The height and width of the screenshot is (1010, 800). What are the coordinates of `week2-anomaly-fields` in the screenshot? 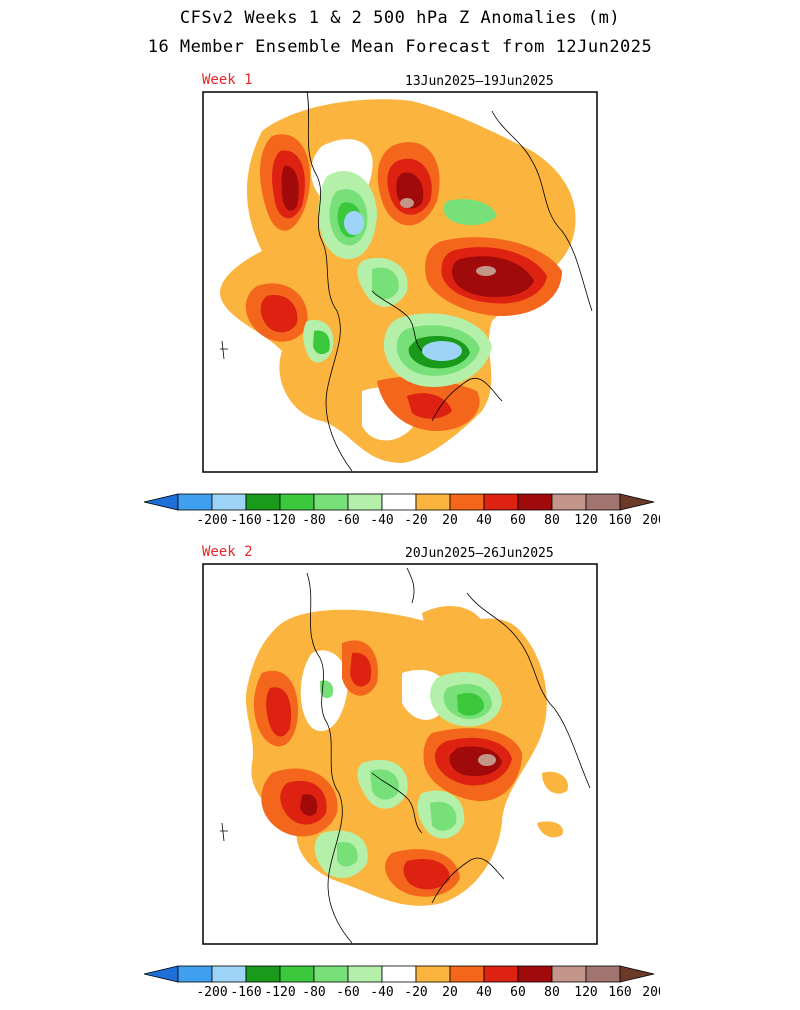 It's located at (406, 755).